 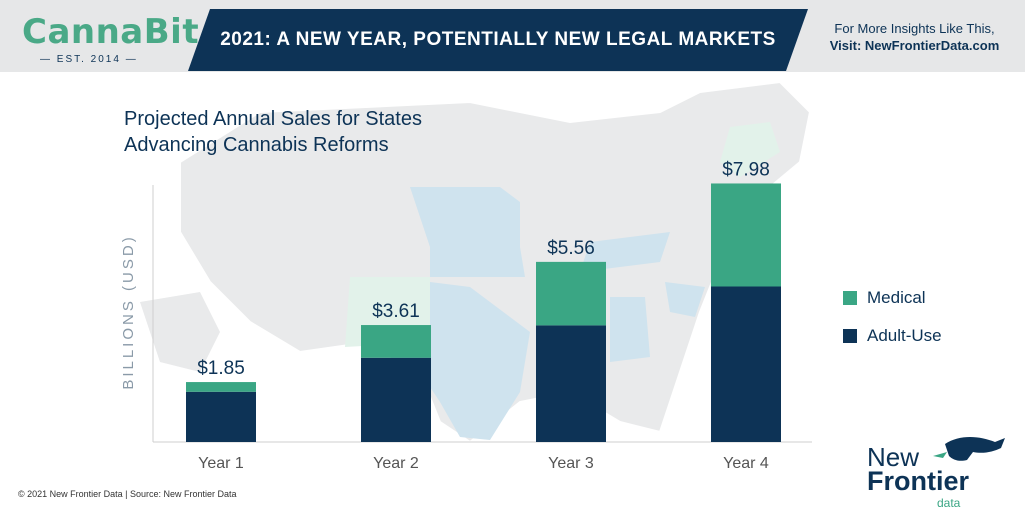 What do you see at coordinates (969, 449) in the screenshot?
I see `horse-icon` at bounding box center [969, 449].